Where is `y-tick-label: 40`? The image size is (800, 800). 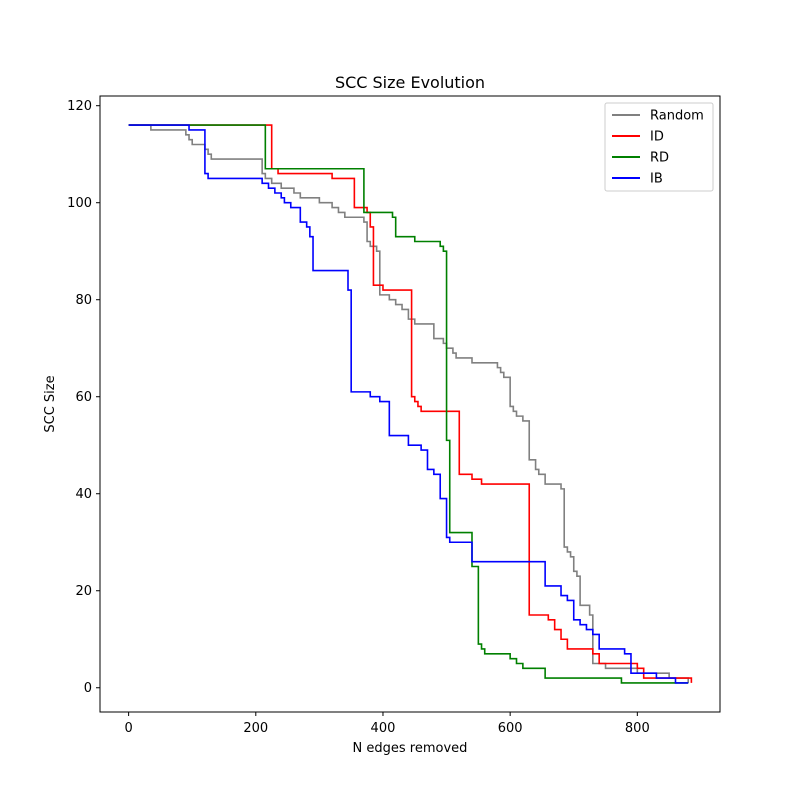
y-tick-label: 40 is located at coordinates (83, 494).